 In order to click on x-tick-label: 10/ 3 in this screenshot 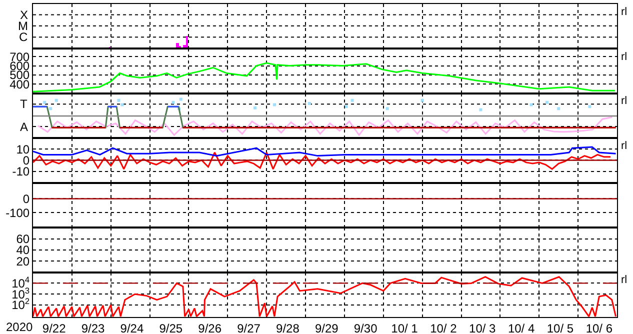, I will do `click(482, 327)`.